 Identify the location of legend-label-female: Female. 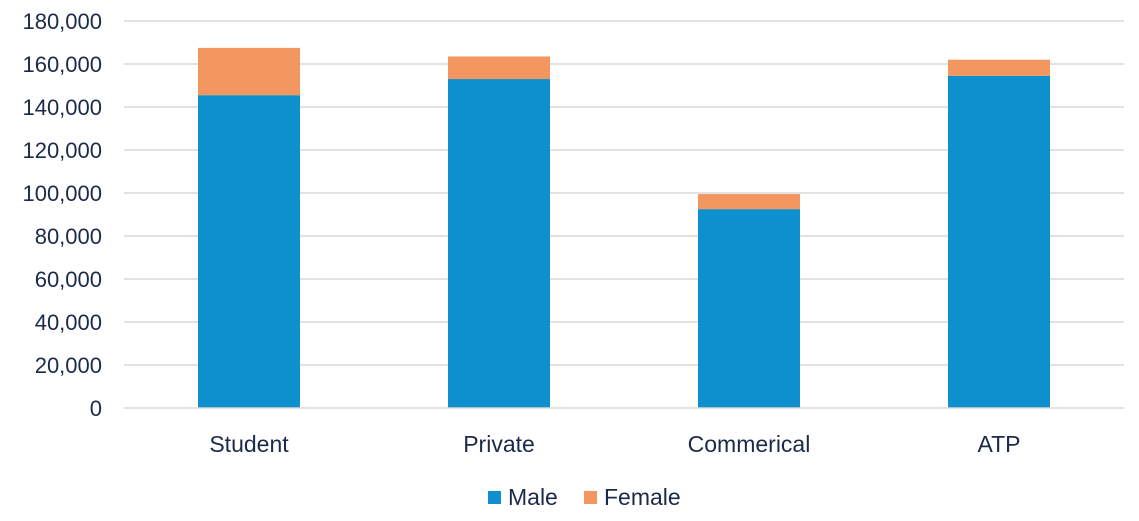
(642, 497).